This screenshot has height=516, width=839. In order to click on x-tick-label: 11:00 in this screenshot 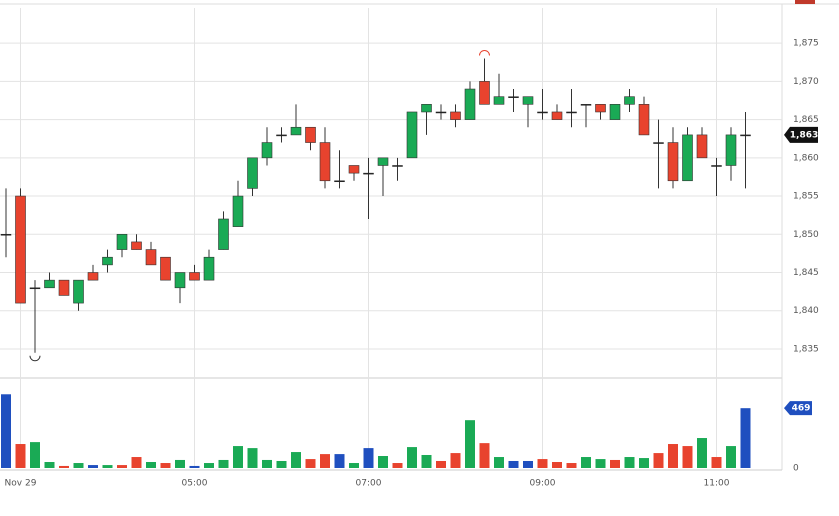, I will do `click(717, 484)`.